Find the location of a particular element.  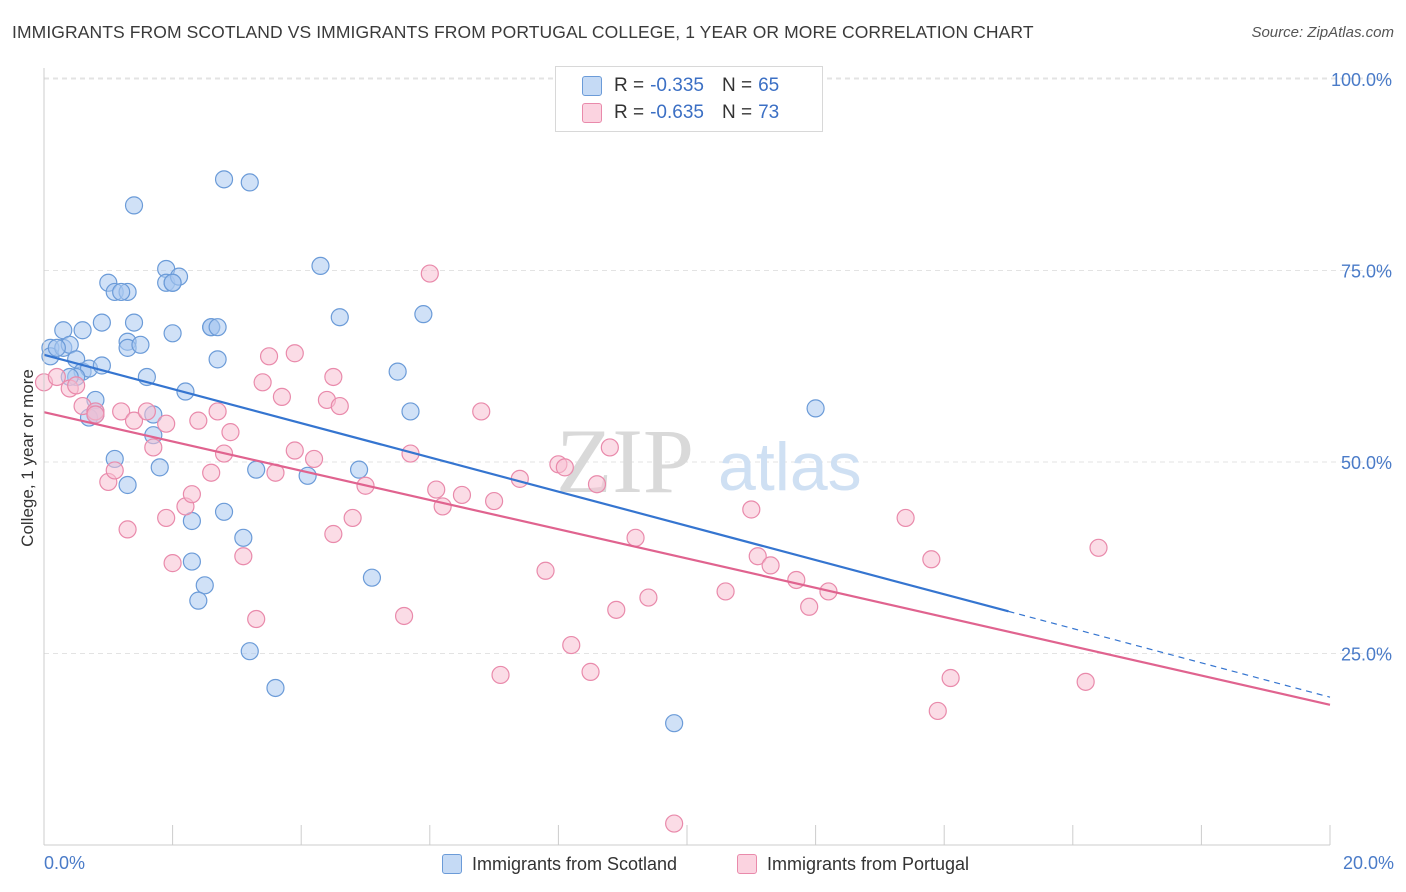

watermark-zip: ZIP is located at coordinates (625, 461).